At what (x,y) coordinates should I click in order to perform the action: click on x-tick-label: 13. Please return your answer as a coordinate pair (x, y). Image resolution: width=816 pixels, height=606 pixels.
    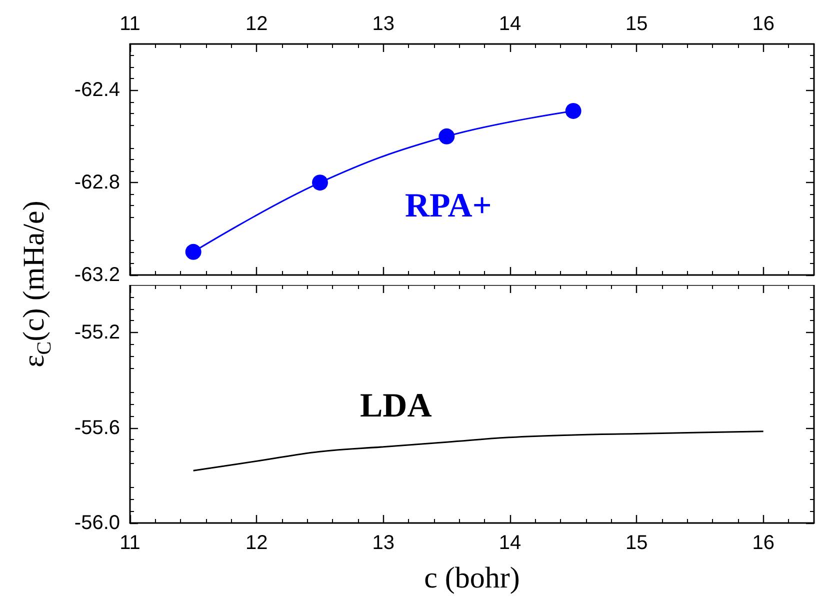
    Looking at the image, I should click on (383, 543).